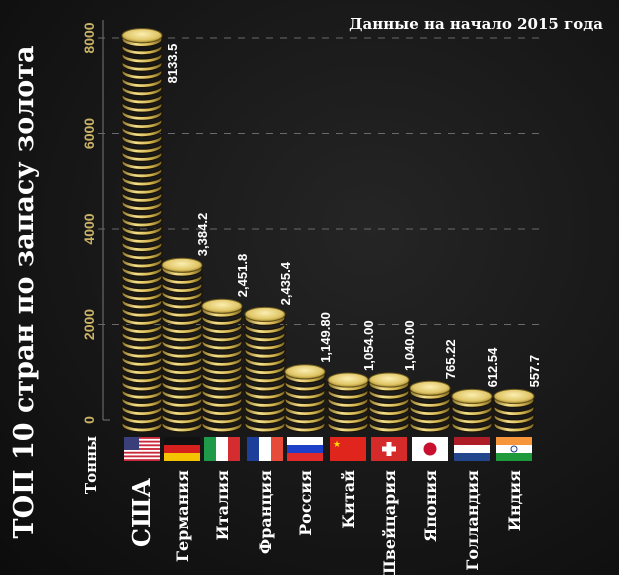 The image size is (619, 575). What do you see at coordinates (91, 465) in the screenshot?
I see `y-axis-label: Тонны` at bounding box center [91, 465].